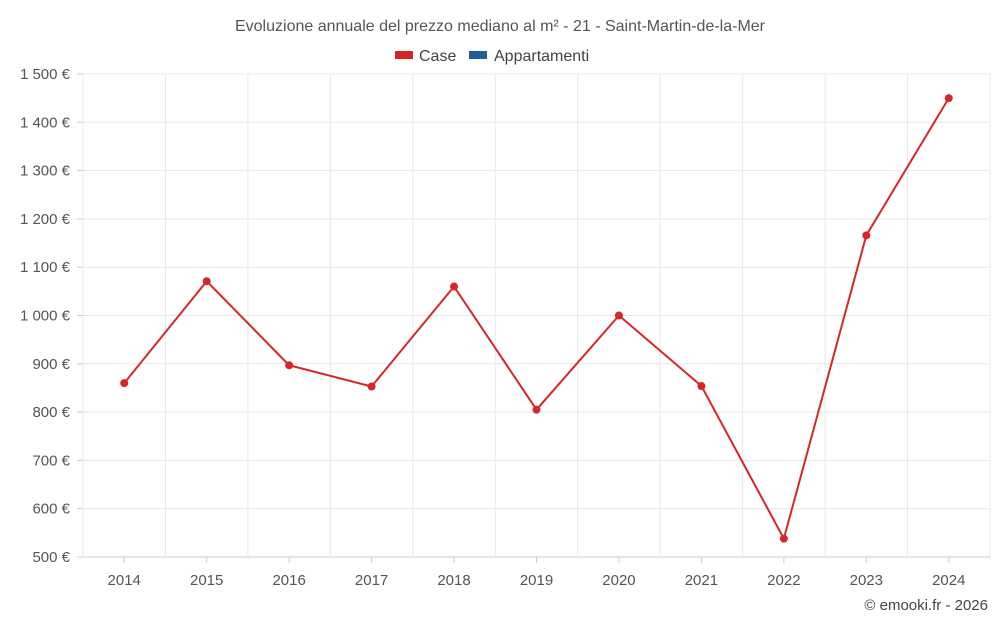  I want to click on x-tick-label: 2021, so click(701, 580).